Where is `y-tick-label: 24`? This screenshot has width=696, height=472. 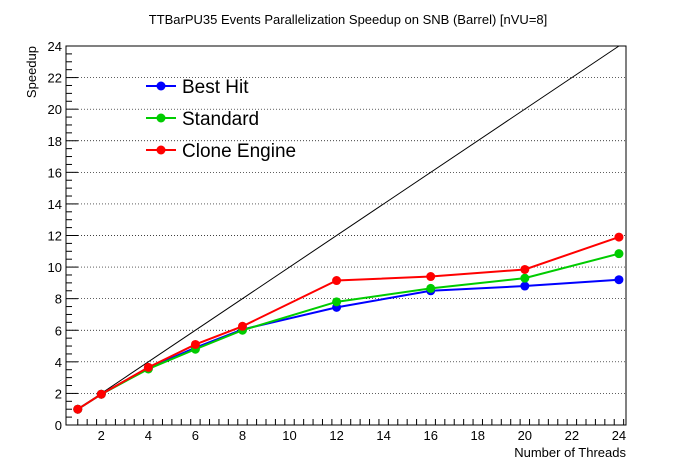 y-tick-label: 24 is located at coordinates (55, 46).